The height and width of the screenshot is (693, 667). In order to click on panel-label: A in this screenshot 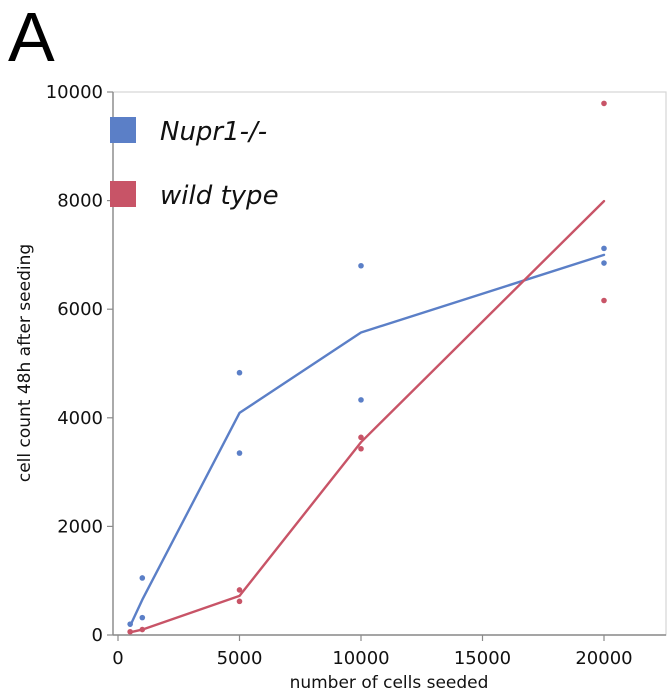, I will do `click(31, 38)`.